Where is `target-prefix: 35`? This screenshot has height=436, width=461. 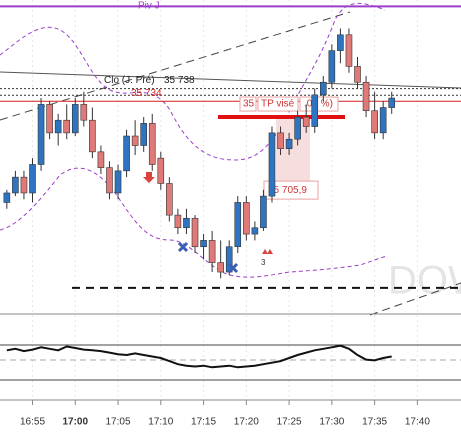
target-prefix: 35 is located at coordinates (249, 104).